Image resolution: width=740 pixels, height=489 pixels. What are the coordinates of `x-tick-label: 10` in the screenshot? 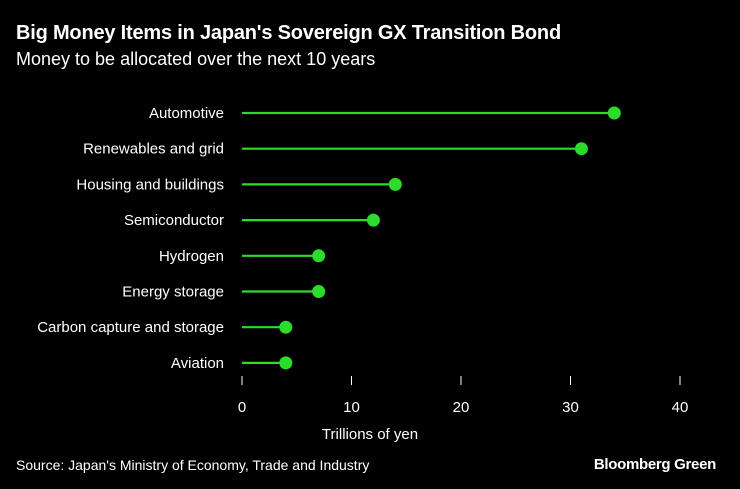 It's located at (351, 407).